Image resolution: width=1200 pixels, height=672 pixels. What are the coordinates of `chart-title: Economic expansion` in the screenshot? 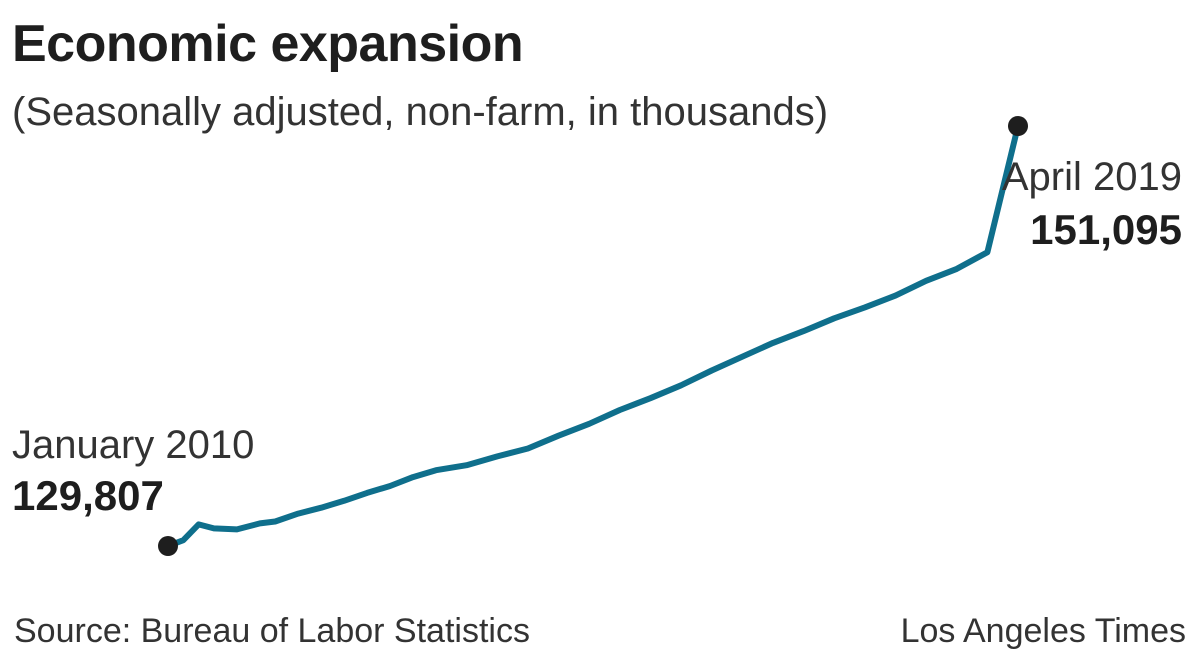 It's located at (268, 44).